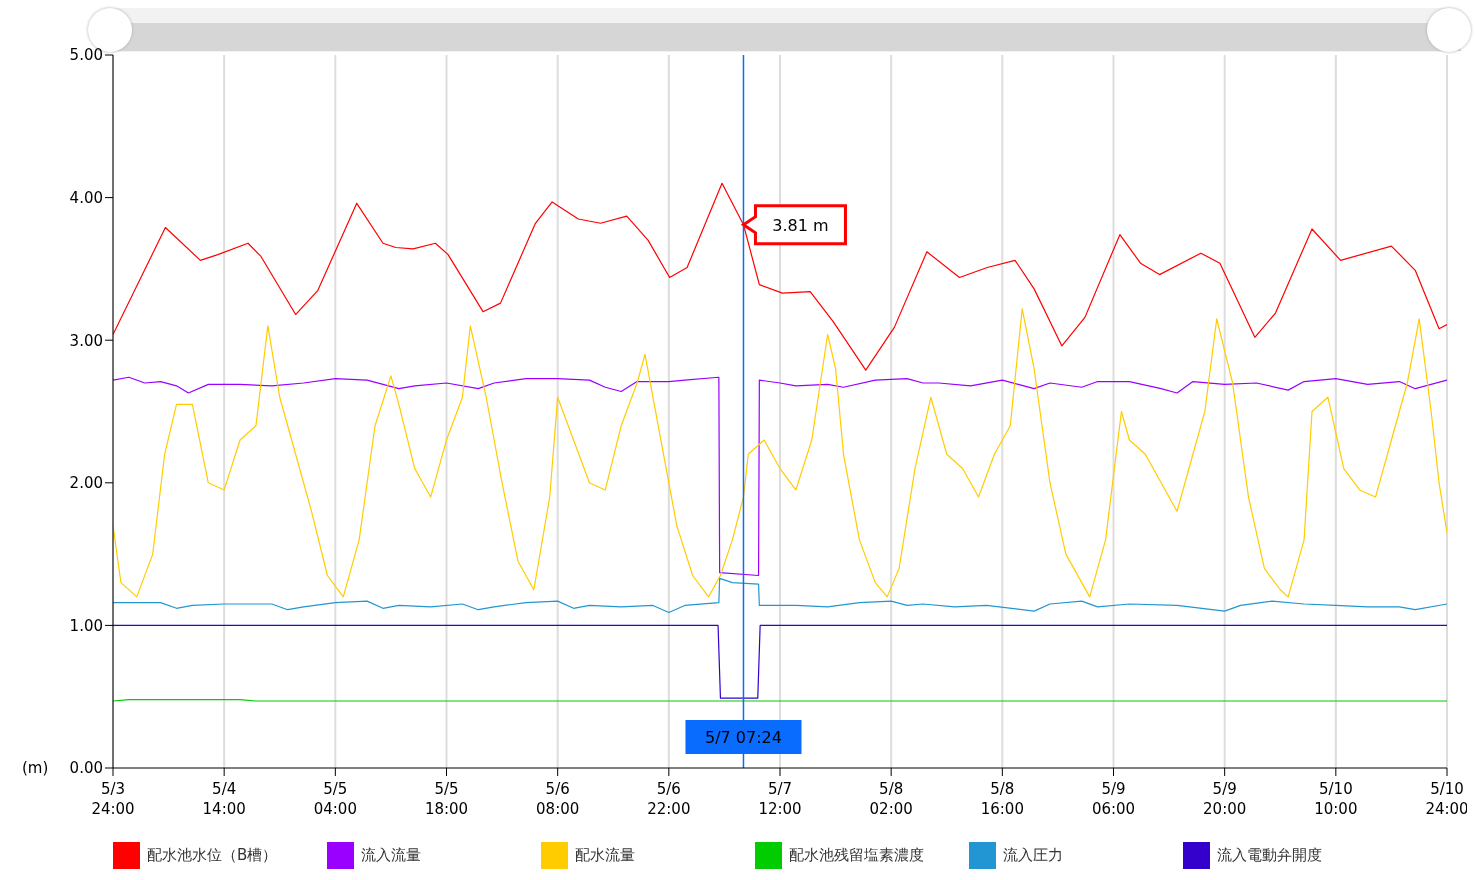 Image resolution: width=1475 pixels, height=880 pixels. I want to click on x-tick-label: 5/5 18:00, so click(446, 799).